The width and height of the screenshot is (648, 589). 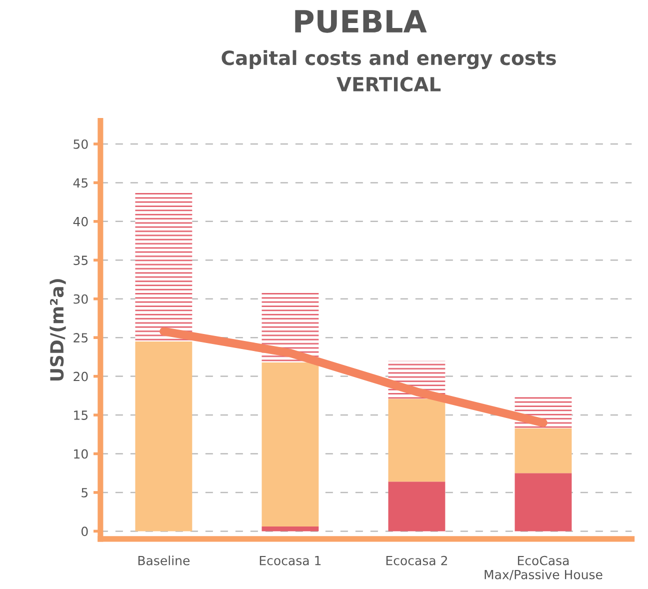 I want to click on y-tick-label: 15, so click(x=81, y=415).